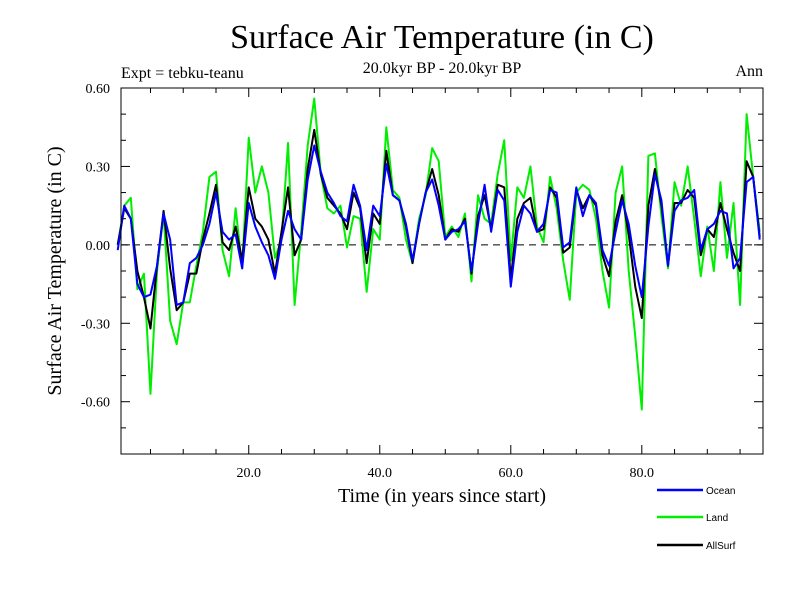 This screenshot has height=600, width=800. Describe the element at coordinates (442, 496) in the screenshot. I see `x-axis-label: Time (in years since start)` at that location.